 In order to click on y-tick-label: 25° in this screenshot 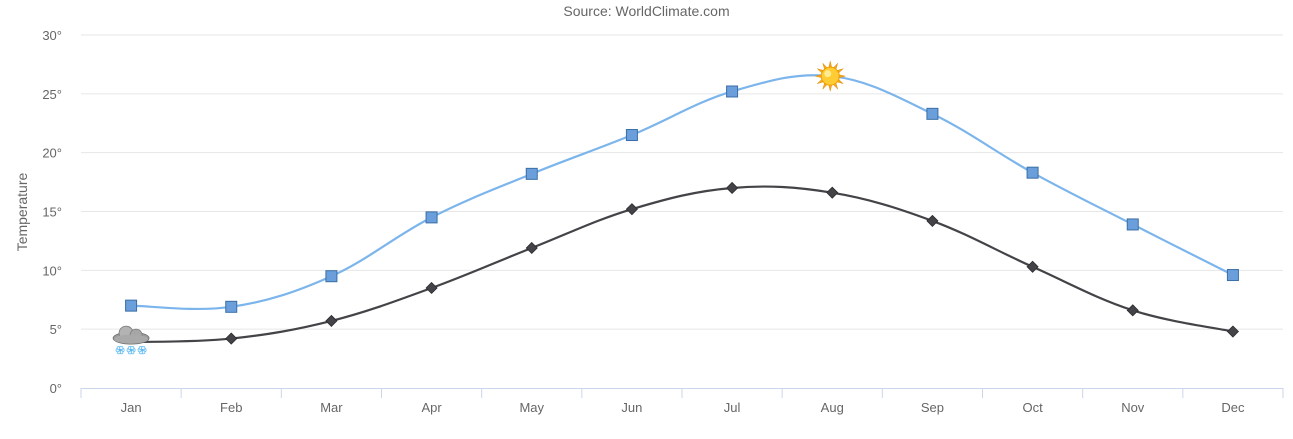, I will do `click(52, 94)`.